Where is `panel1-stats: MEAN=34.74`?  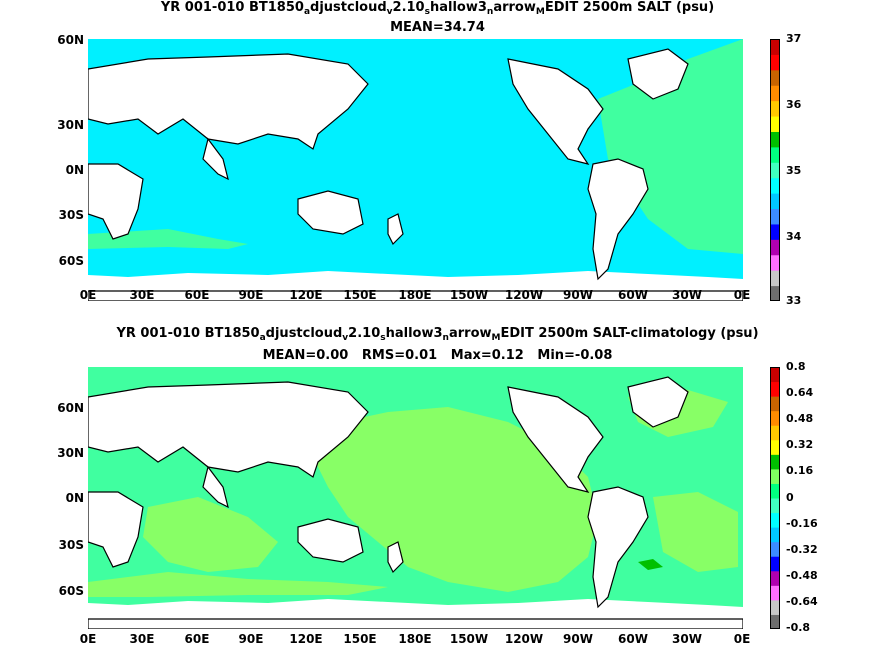
panel1-stats: MEAN=34.74 is located at coordinates (437, 27).